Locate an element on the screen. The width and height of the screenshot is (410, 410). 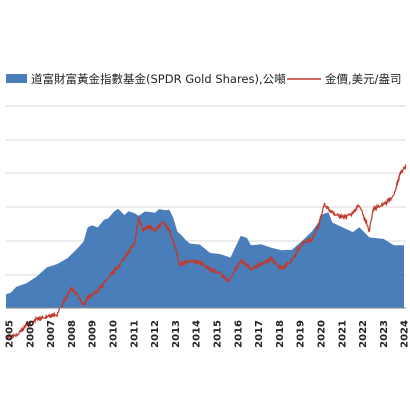
legend-label-line: 金價,美元/盎司 is located at coordinates (363, 79).